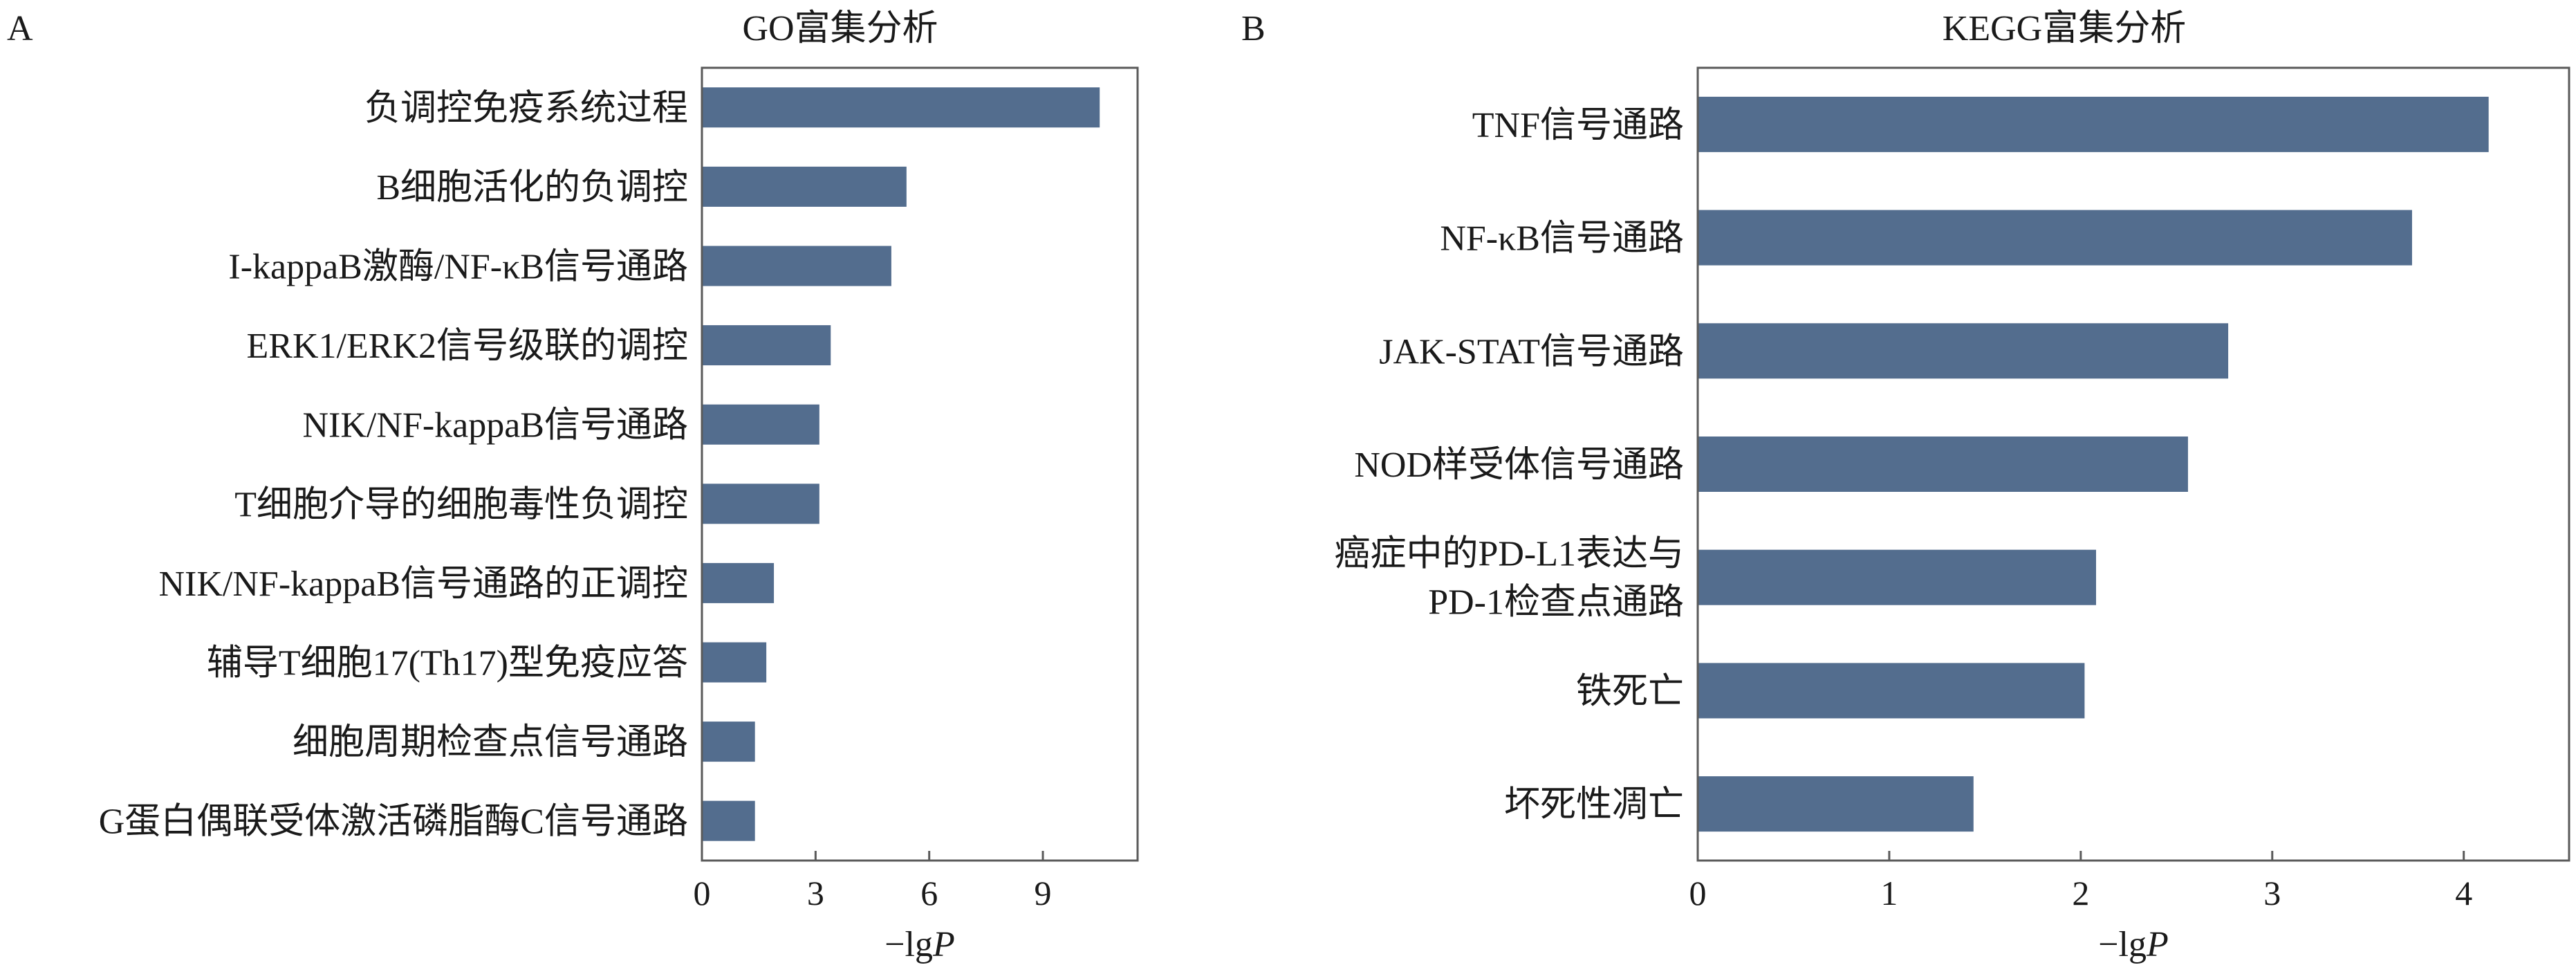 The width and height of the screenshot is (2576, 974). What do you see at coordinates (423, 584) in the screenshot?
I see `go-category-label-6: NIK/NF-kappaB信号通路的正调控` at bounding box center [423, 584].